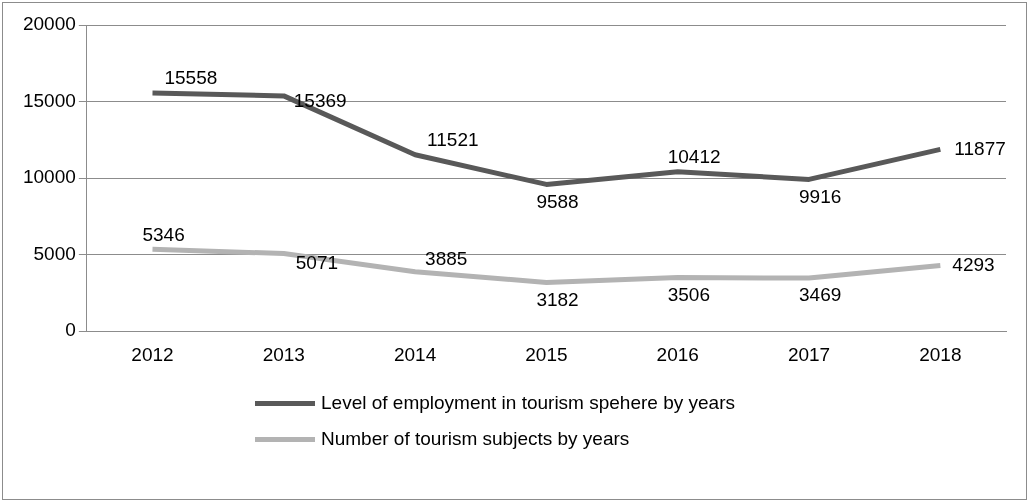  Describe the element at coordinates (283, 354) in the screenshot. I see `x-tick-label: 2013` at that location.